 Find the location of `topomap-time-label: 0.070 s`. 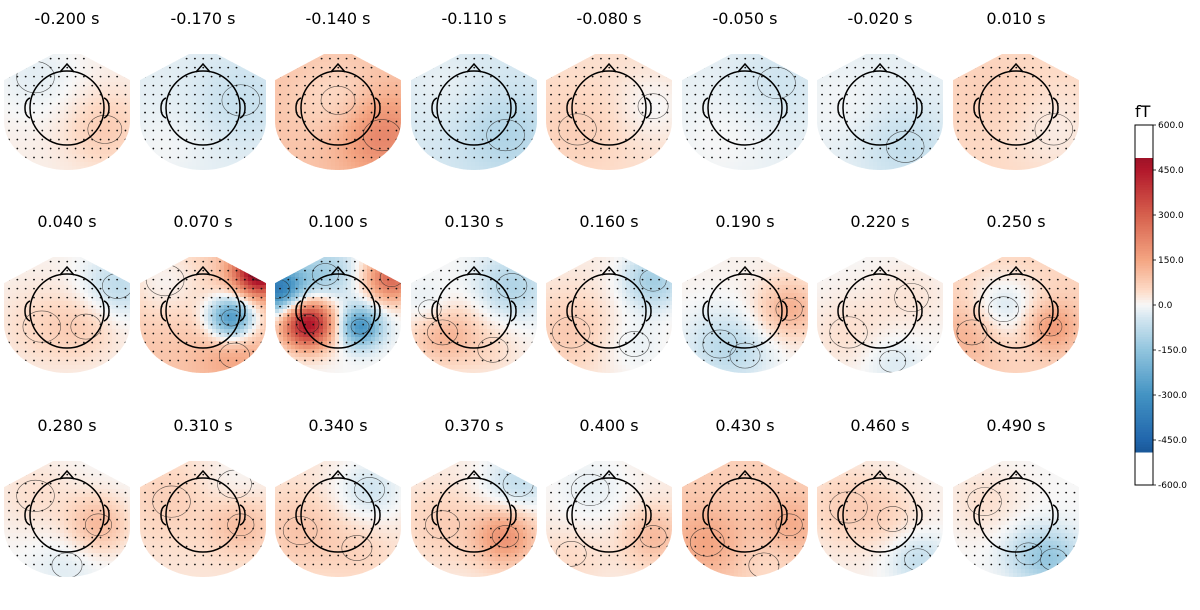

topomap-time-label: 0.070 s is located at coordinates (202, 221).